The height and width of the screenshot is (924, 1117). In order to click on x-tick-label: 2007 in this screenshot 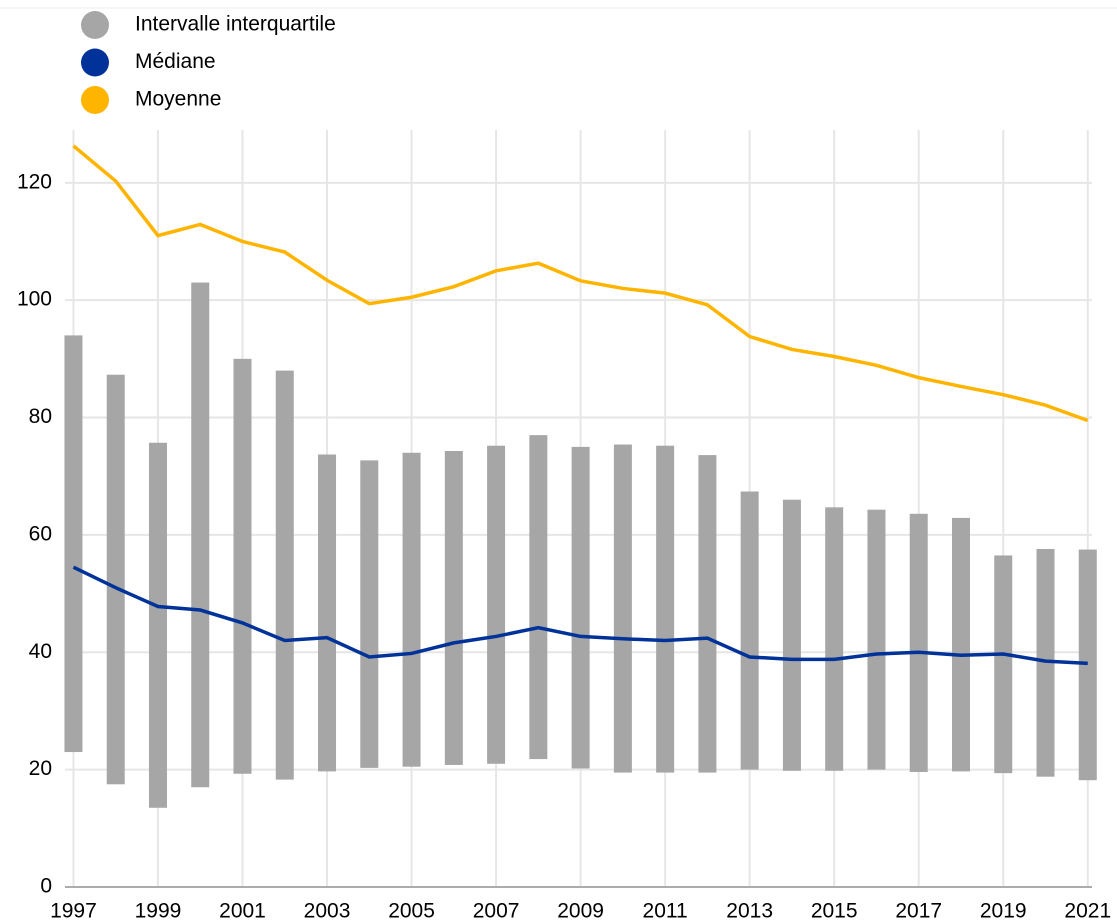, I will do `click(496, 911)`.